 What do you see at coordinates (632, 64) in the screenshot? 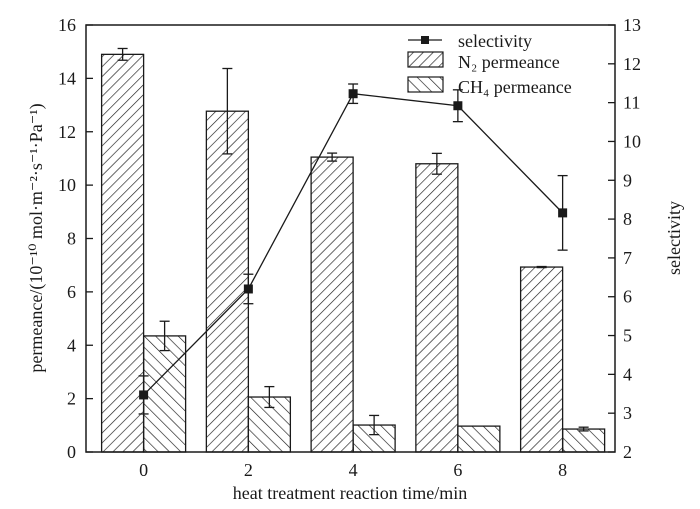
I see `y2-tick-label: 12` at bounding box center [632, 64].